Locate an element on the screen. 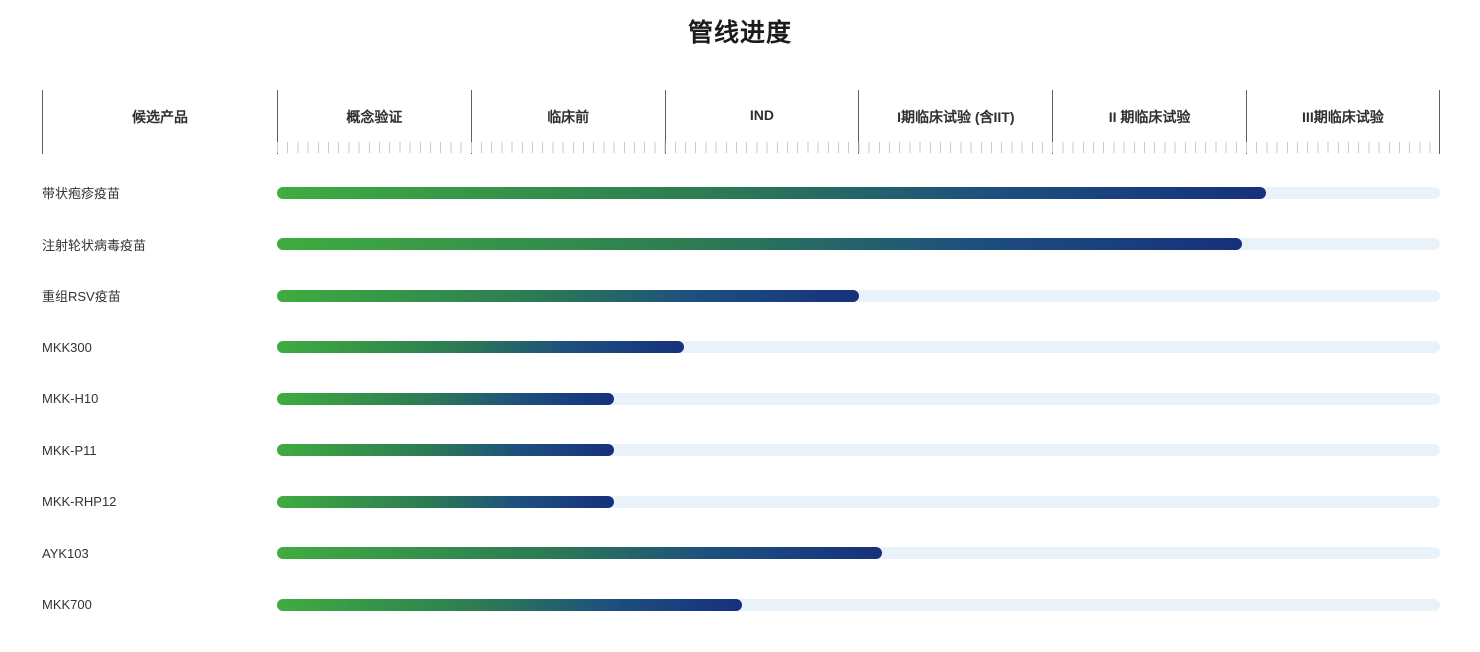 The width and height of the screenshot is (1480, 652). header-label-stage-4: I期临床试验 (含IIT) is located at coordinates (956, 117).